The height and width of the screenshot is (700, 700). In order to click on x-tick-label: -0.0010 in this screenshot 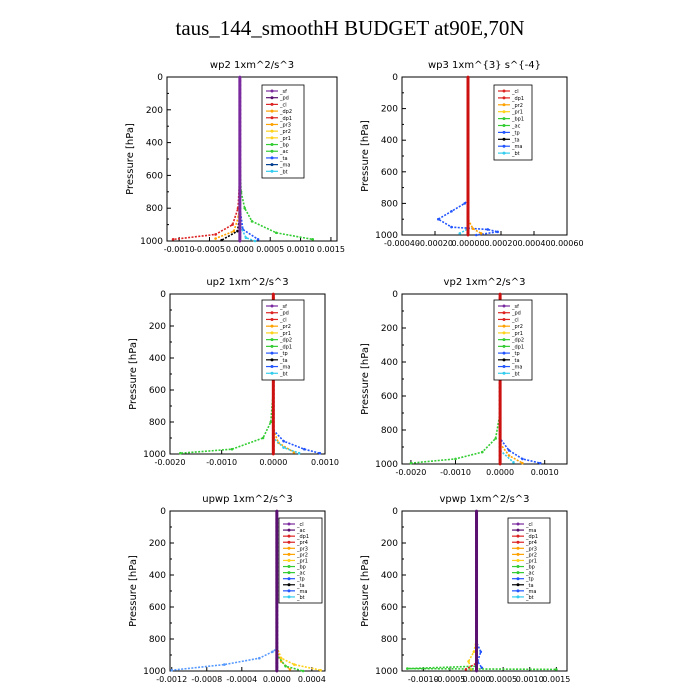, I will do `click(455, 472)`.